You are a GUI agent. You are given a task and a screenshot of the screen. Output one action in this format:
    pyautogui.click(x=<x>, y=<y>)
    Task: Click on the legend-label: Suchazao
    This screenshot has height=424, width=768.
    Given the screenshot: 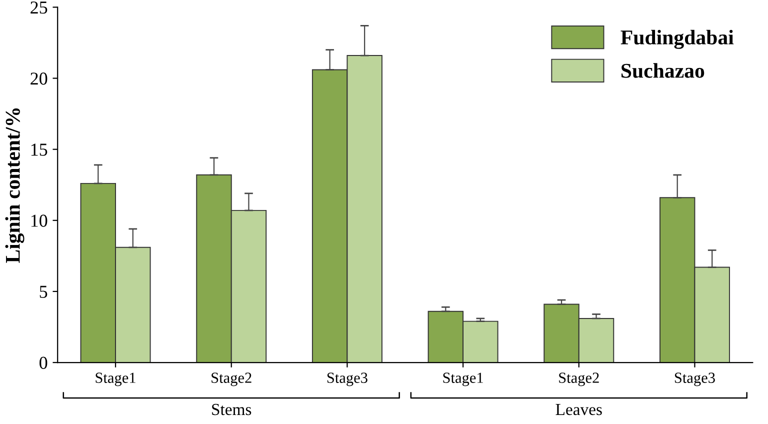 What is the action you would take?
    pyautogui.click(x=663, y=70)
    